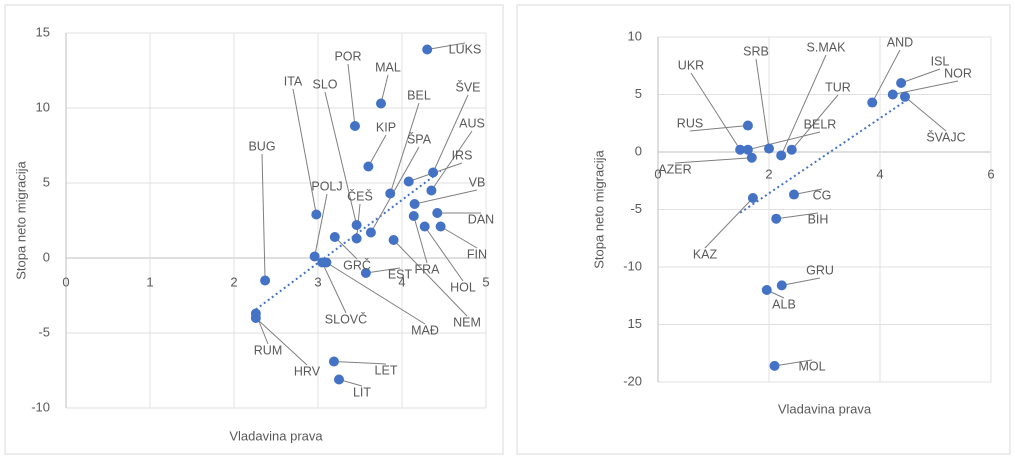 The width and height of the screenshot is (1015, 464). What do you see at coordinates (820, 270) in the screenshot?
I see `data-label: GRU` at bounding box center [820, 270].